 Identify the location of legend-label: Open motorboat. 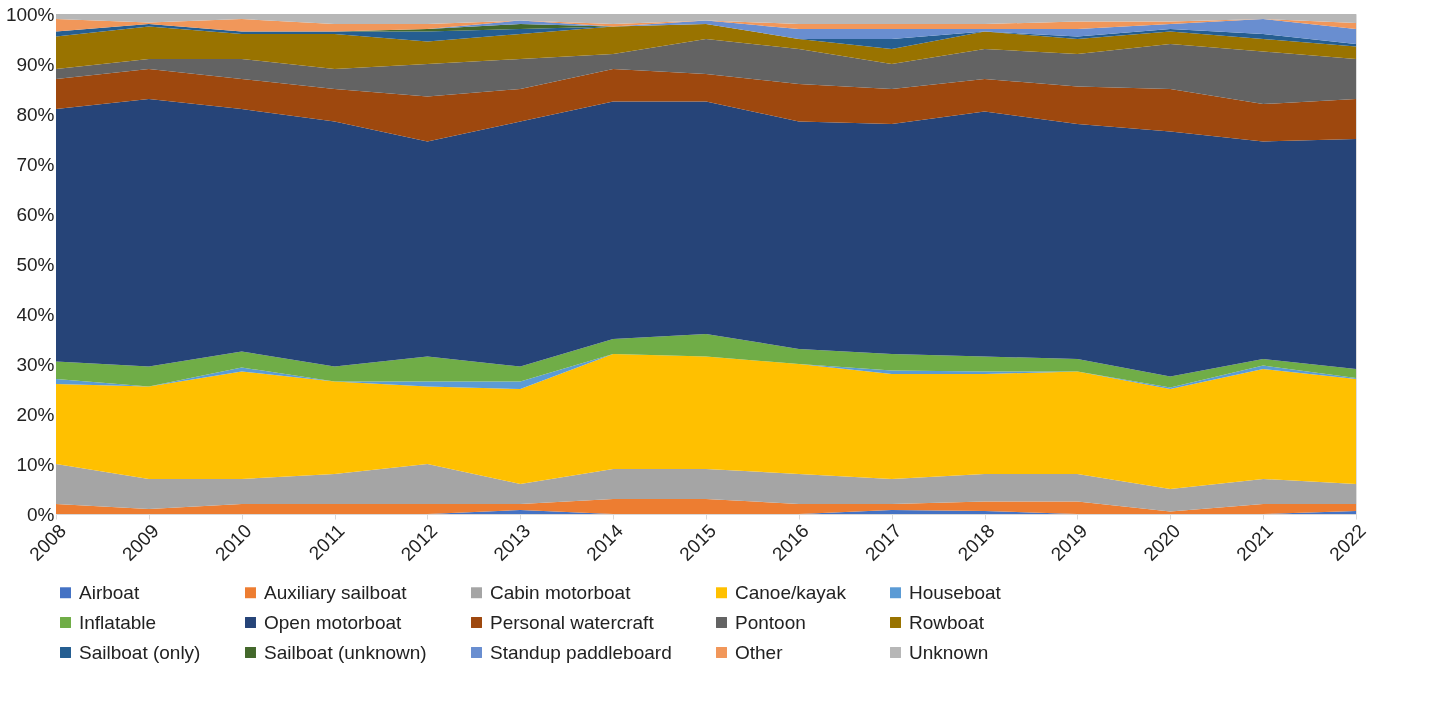
(333, 622).